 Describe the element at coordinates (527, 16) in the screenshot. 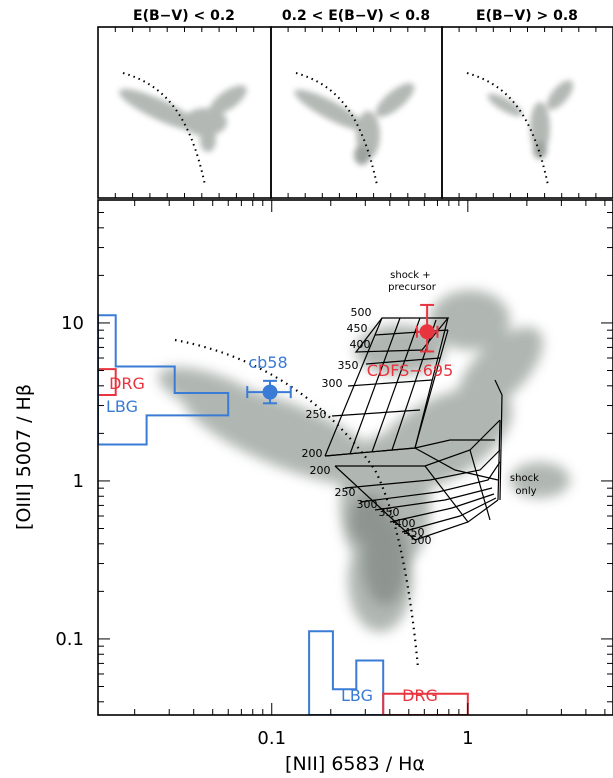

I see `panel-3-title: E(B−V) > 0.8` at that location.